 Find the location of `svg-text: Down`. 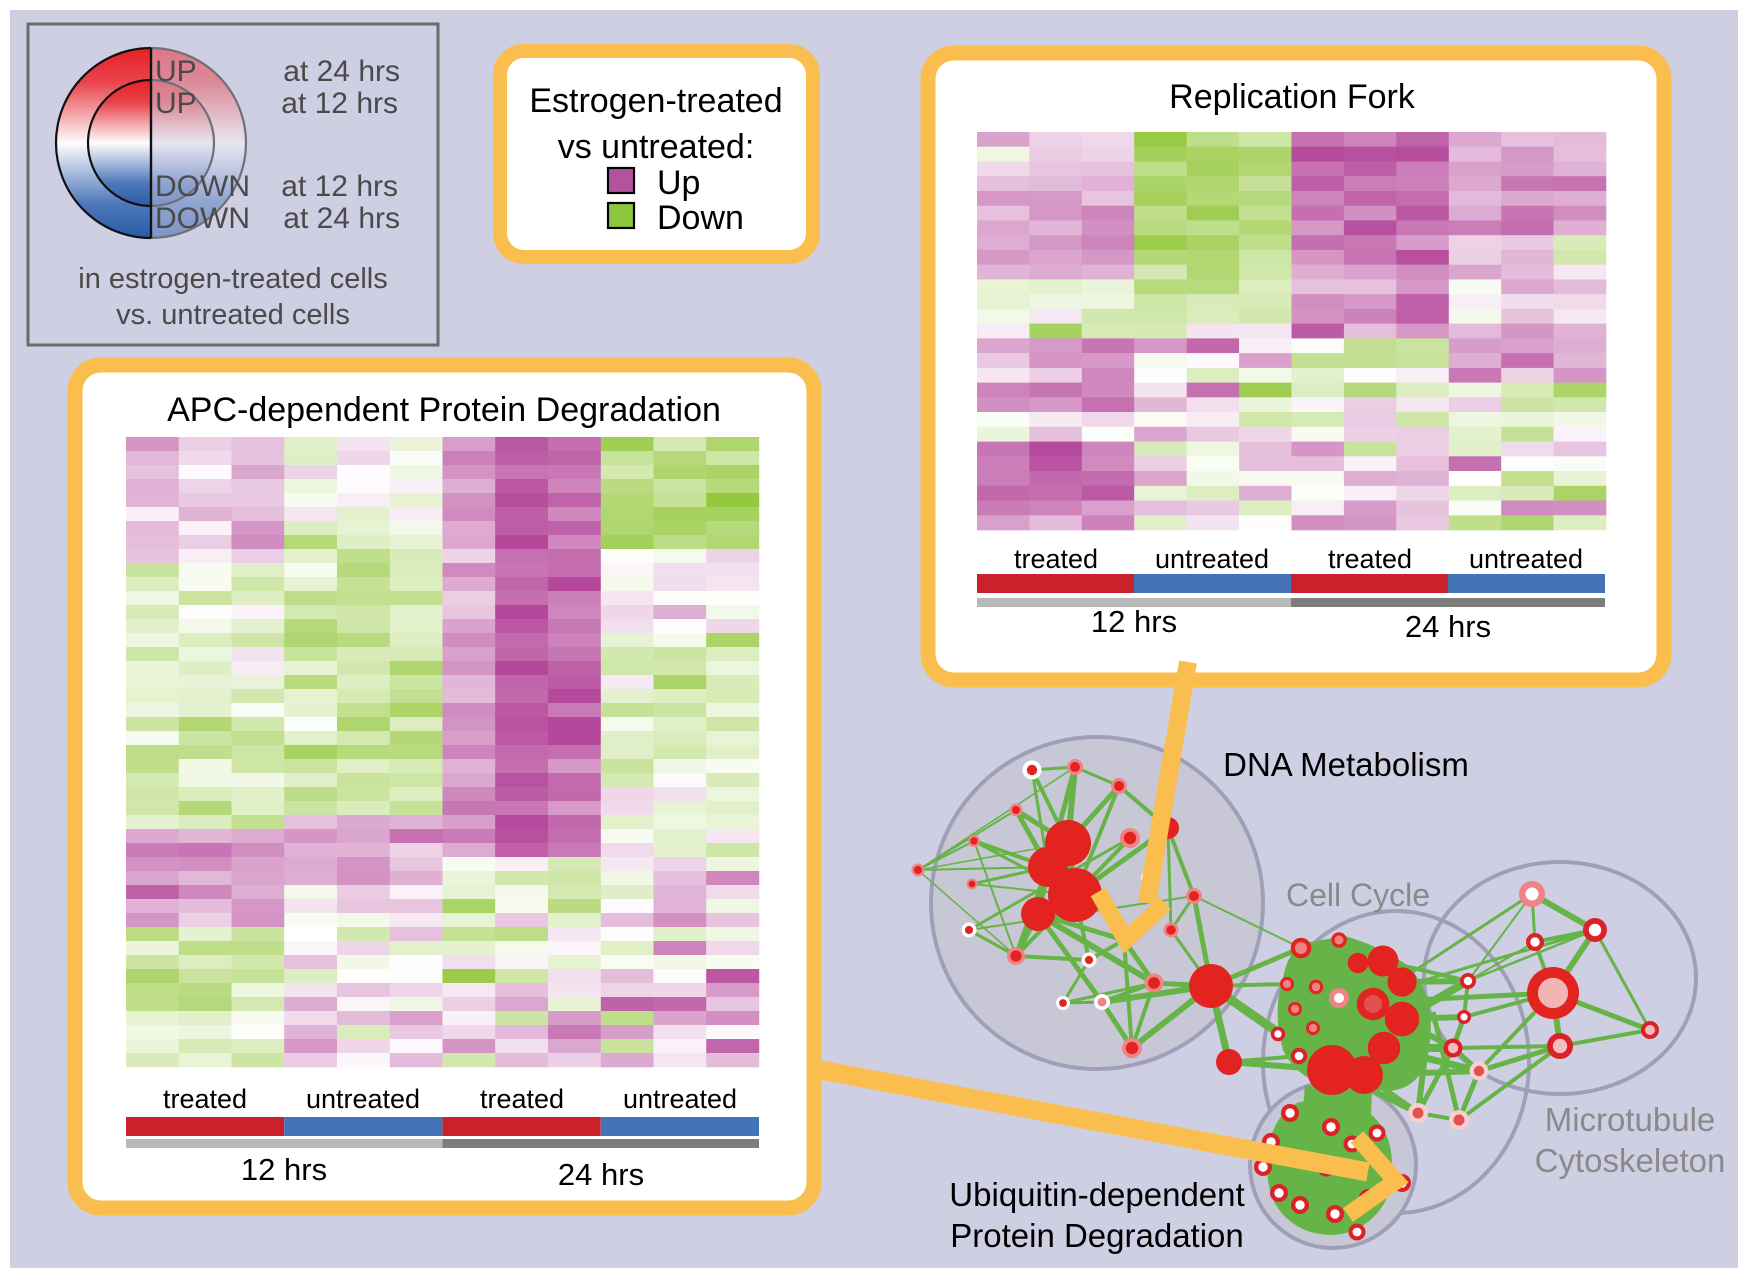

svg-text: Down is located at coordinates (700, 218).